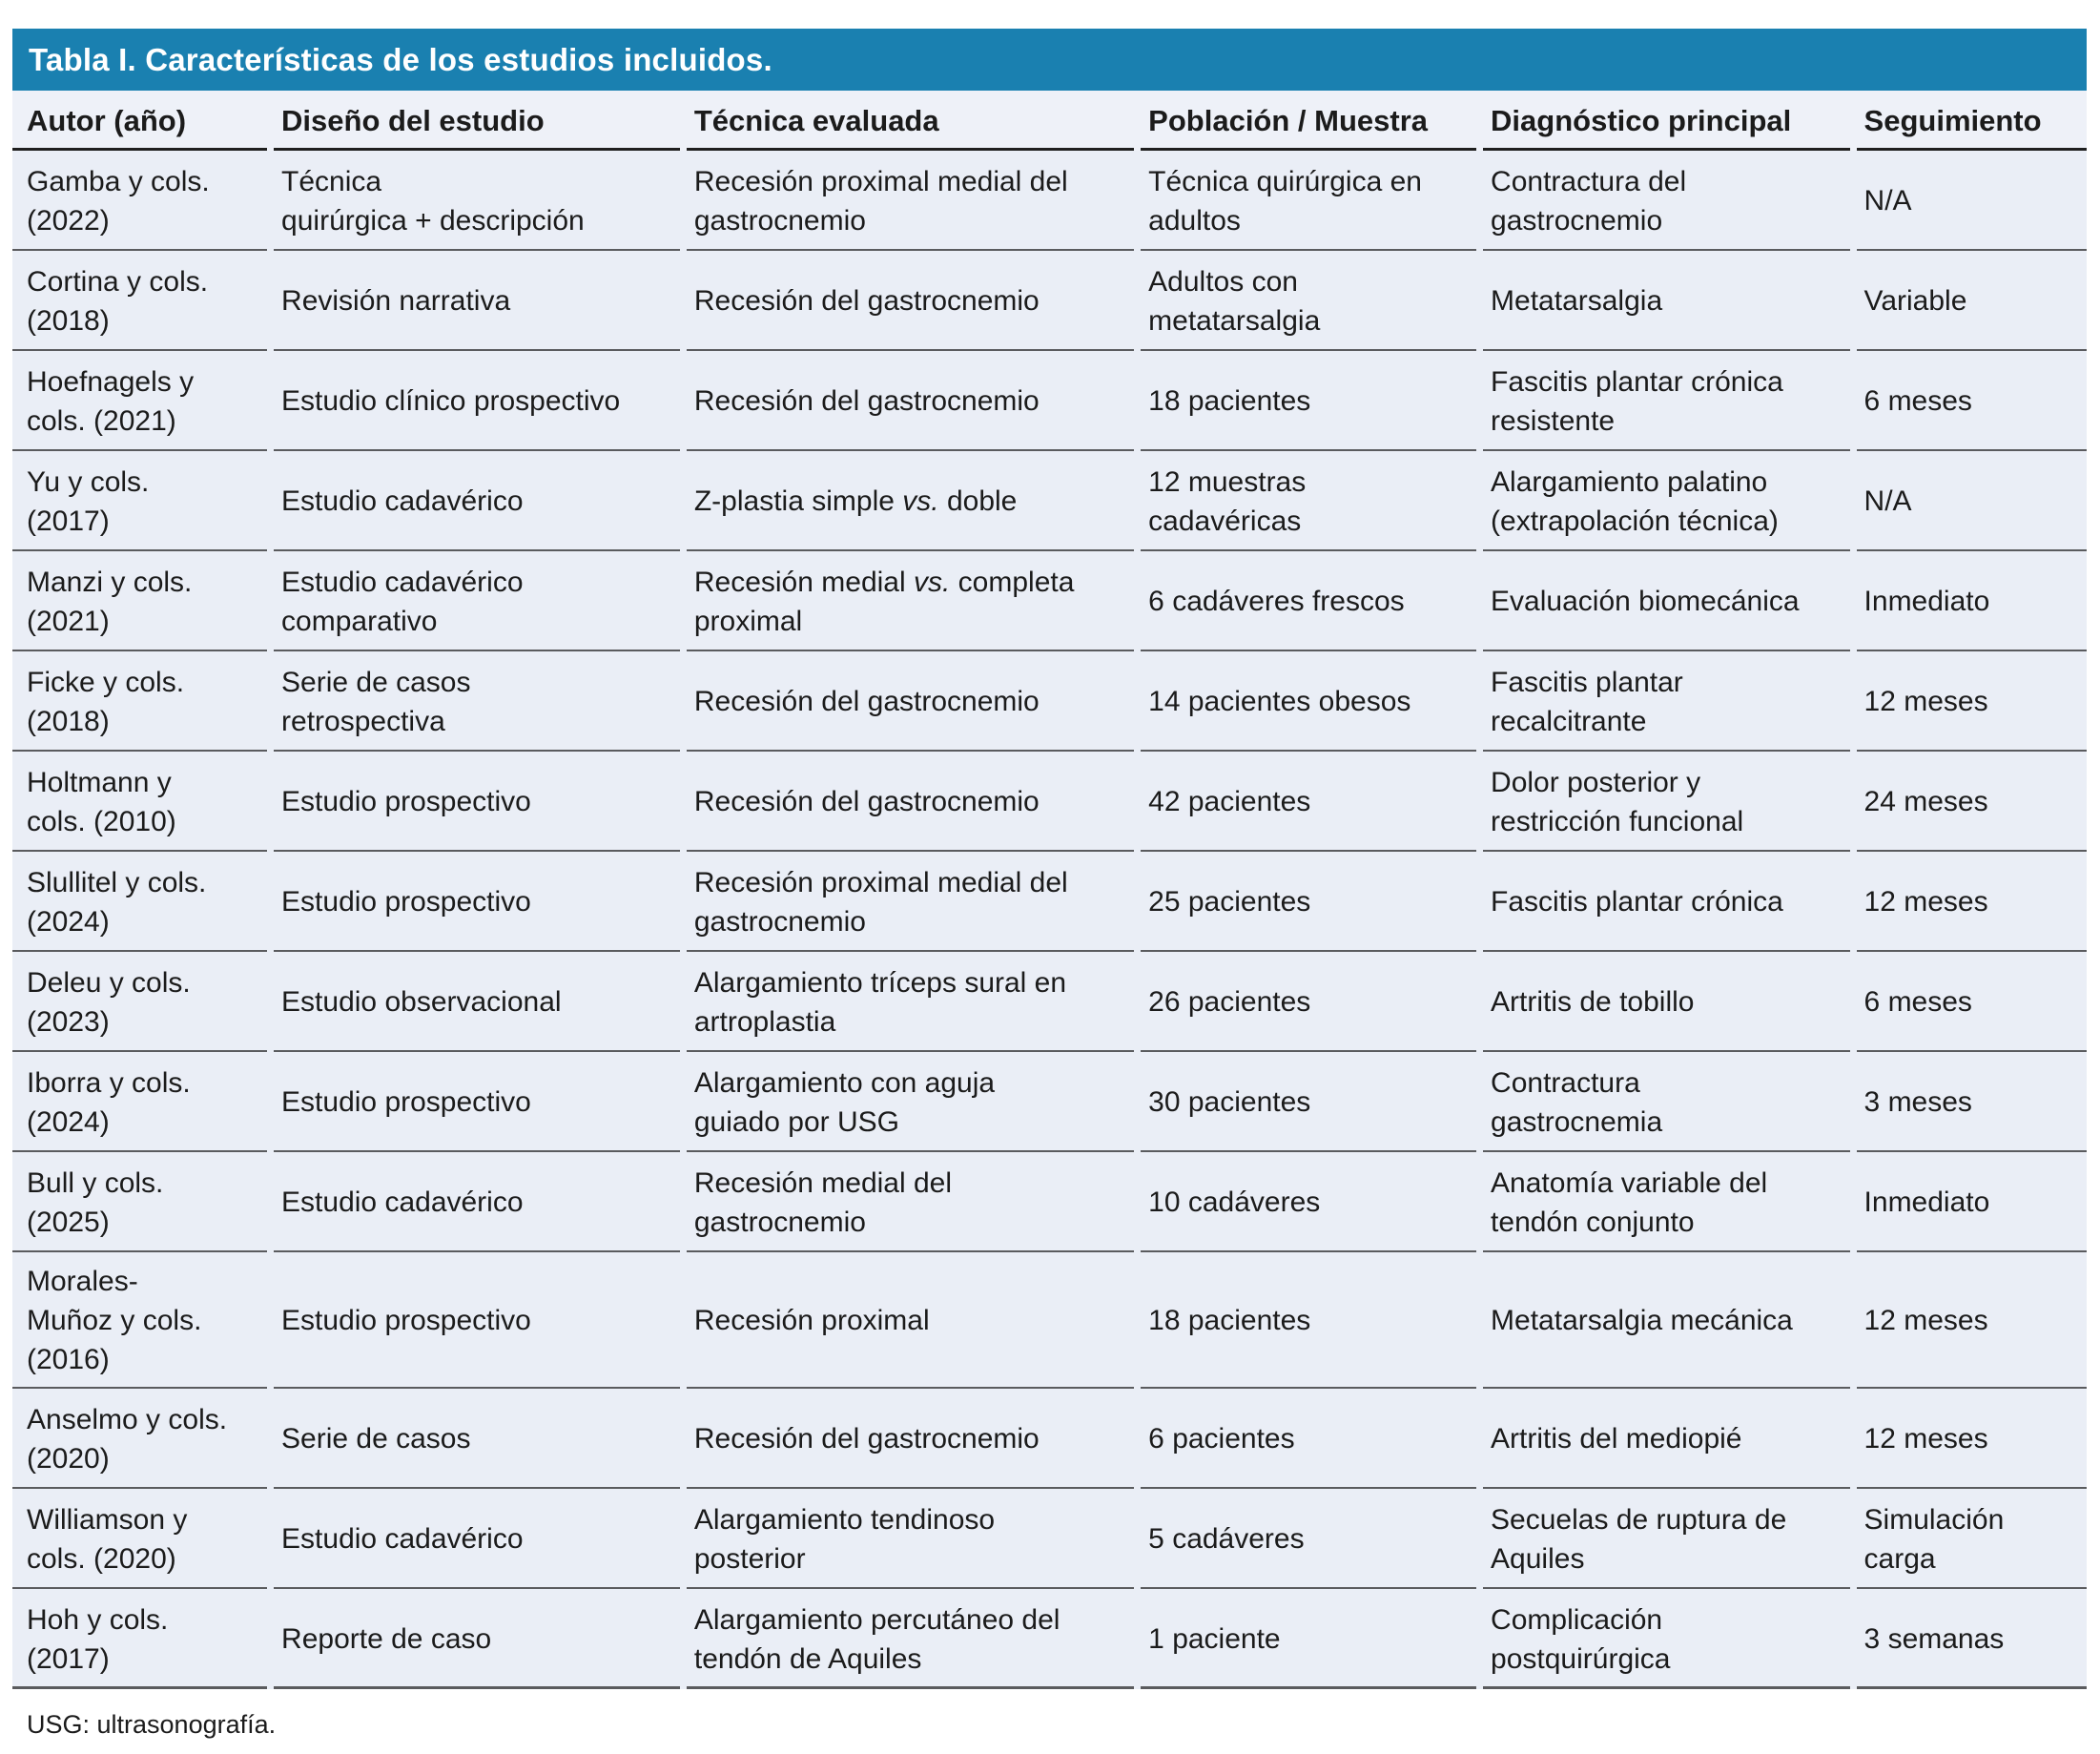 The width and height of the screenshot is (2100, 1754). What do you see at coordinates (143, 301) in the screenshot?
I see `table-cell-col1: Cortina y cols. (2018)` at bounding box center [143, 301].